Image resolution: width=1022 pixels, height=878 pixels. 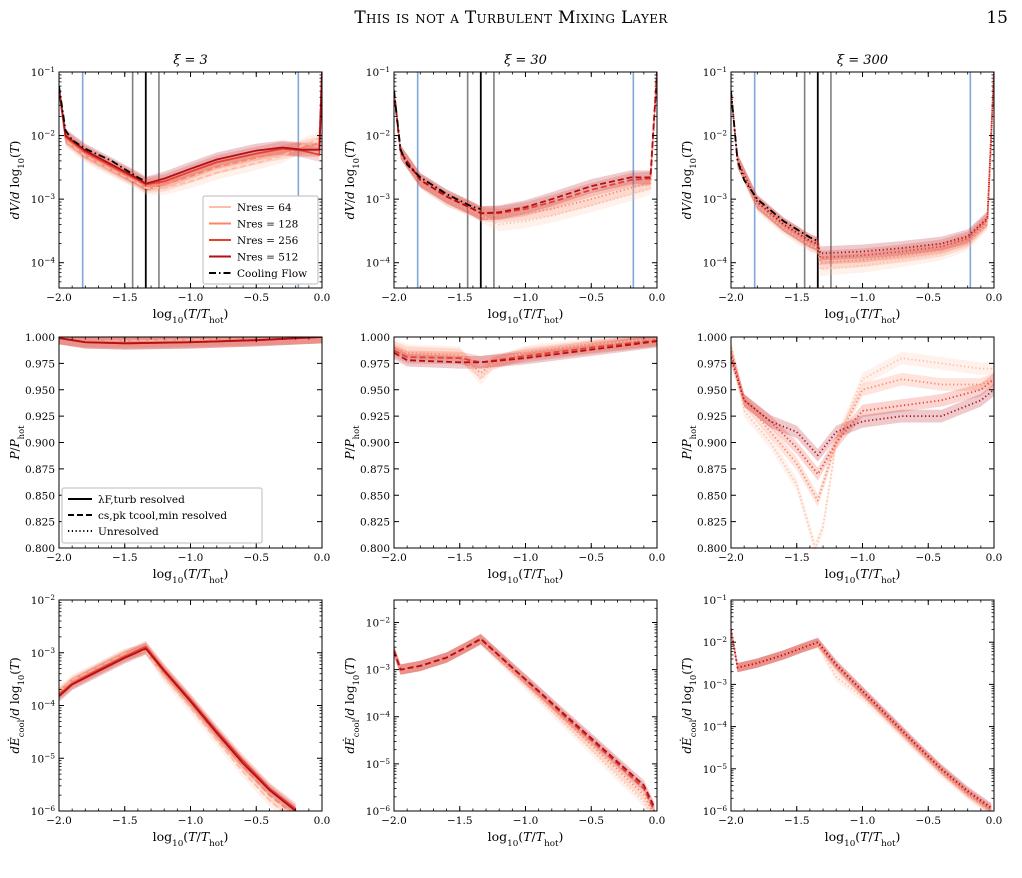 I want to click on panel-title: ξ = 30, so click(x=525, y=60).